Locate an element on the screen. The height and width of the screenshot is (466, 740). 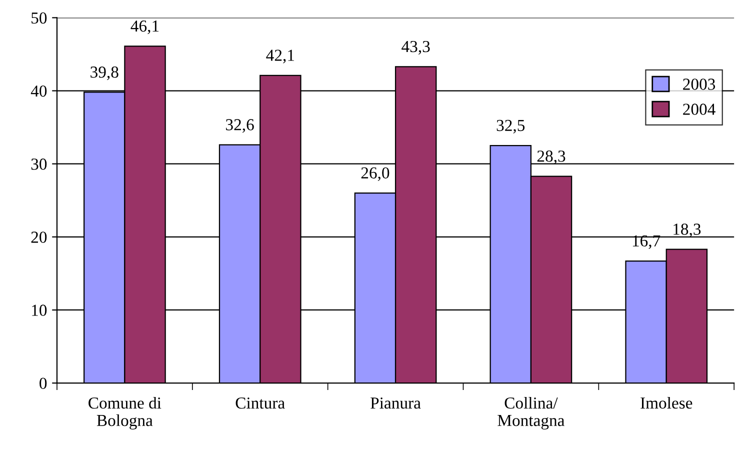
y-tick-label: 0 is located at coordinates (43, 383).